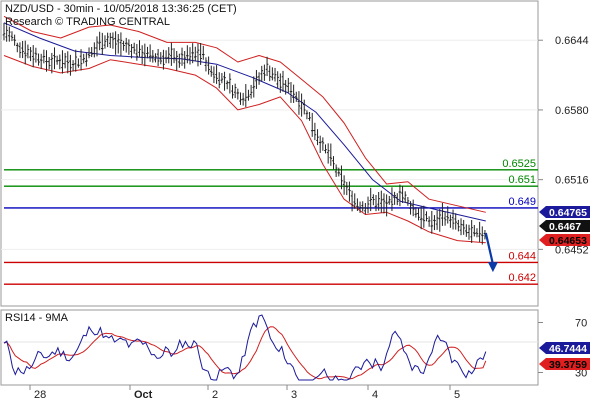 The height and width of the screenshot is (400, 590). I want to click on level-label-pivot: 0.649, so click(522, 202).